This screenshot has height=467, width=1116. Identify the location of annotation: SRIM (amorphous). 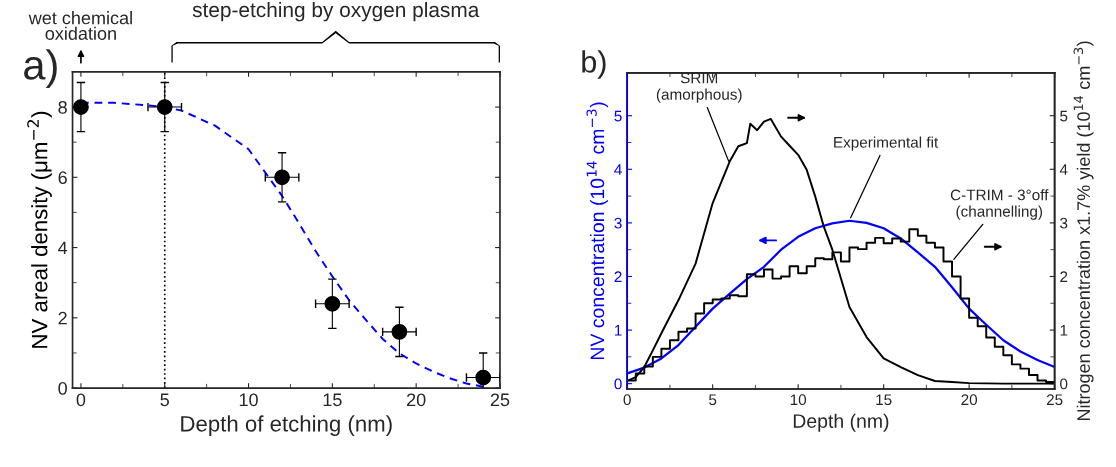
(699, 87).